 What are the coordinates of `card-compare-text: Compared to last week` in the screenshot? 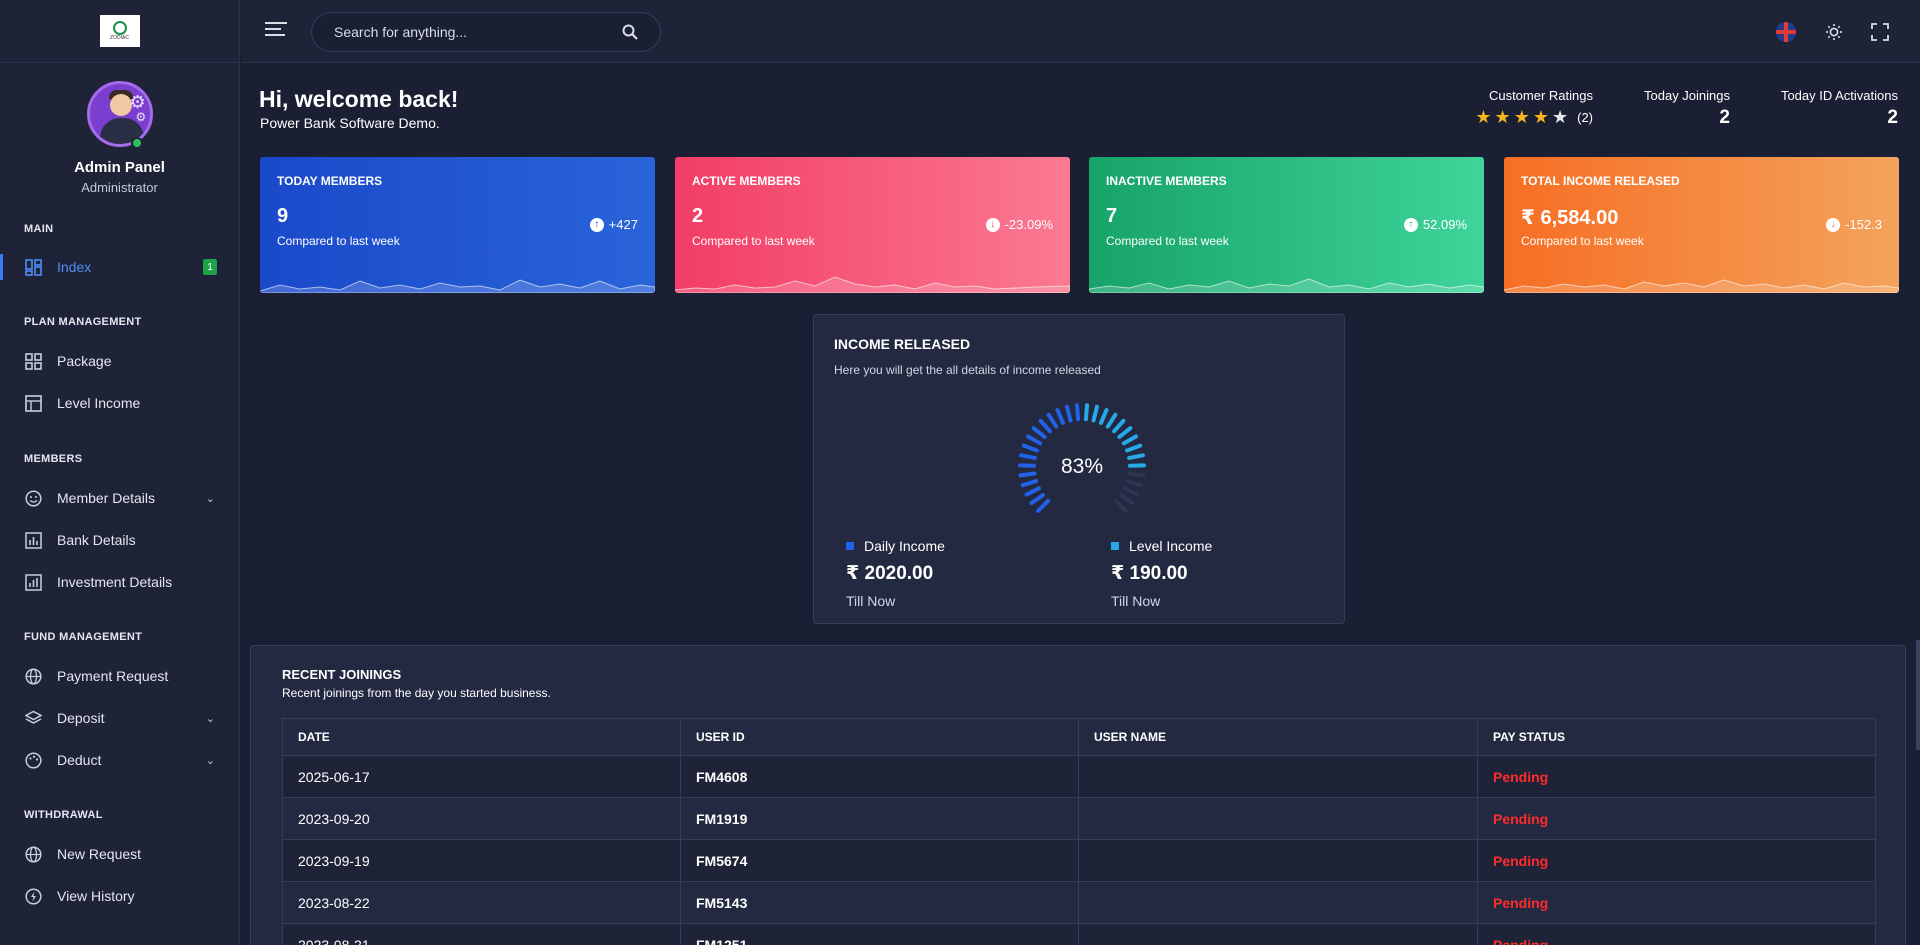 It's located at (753, 241).